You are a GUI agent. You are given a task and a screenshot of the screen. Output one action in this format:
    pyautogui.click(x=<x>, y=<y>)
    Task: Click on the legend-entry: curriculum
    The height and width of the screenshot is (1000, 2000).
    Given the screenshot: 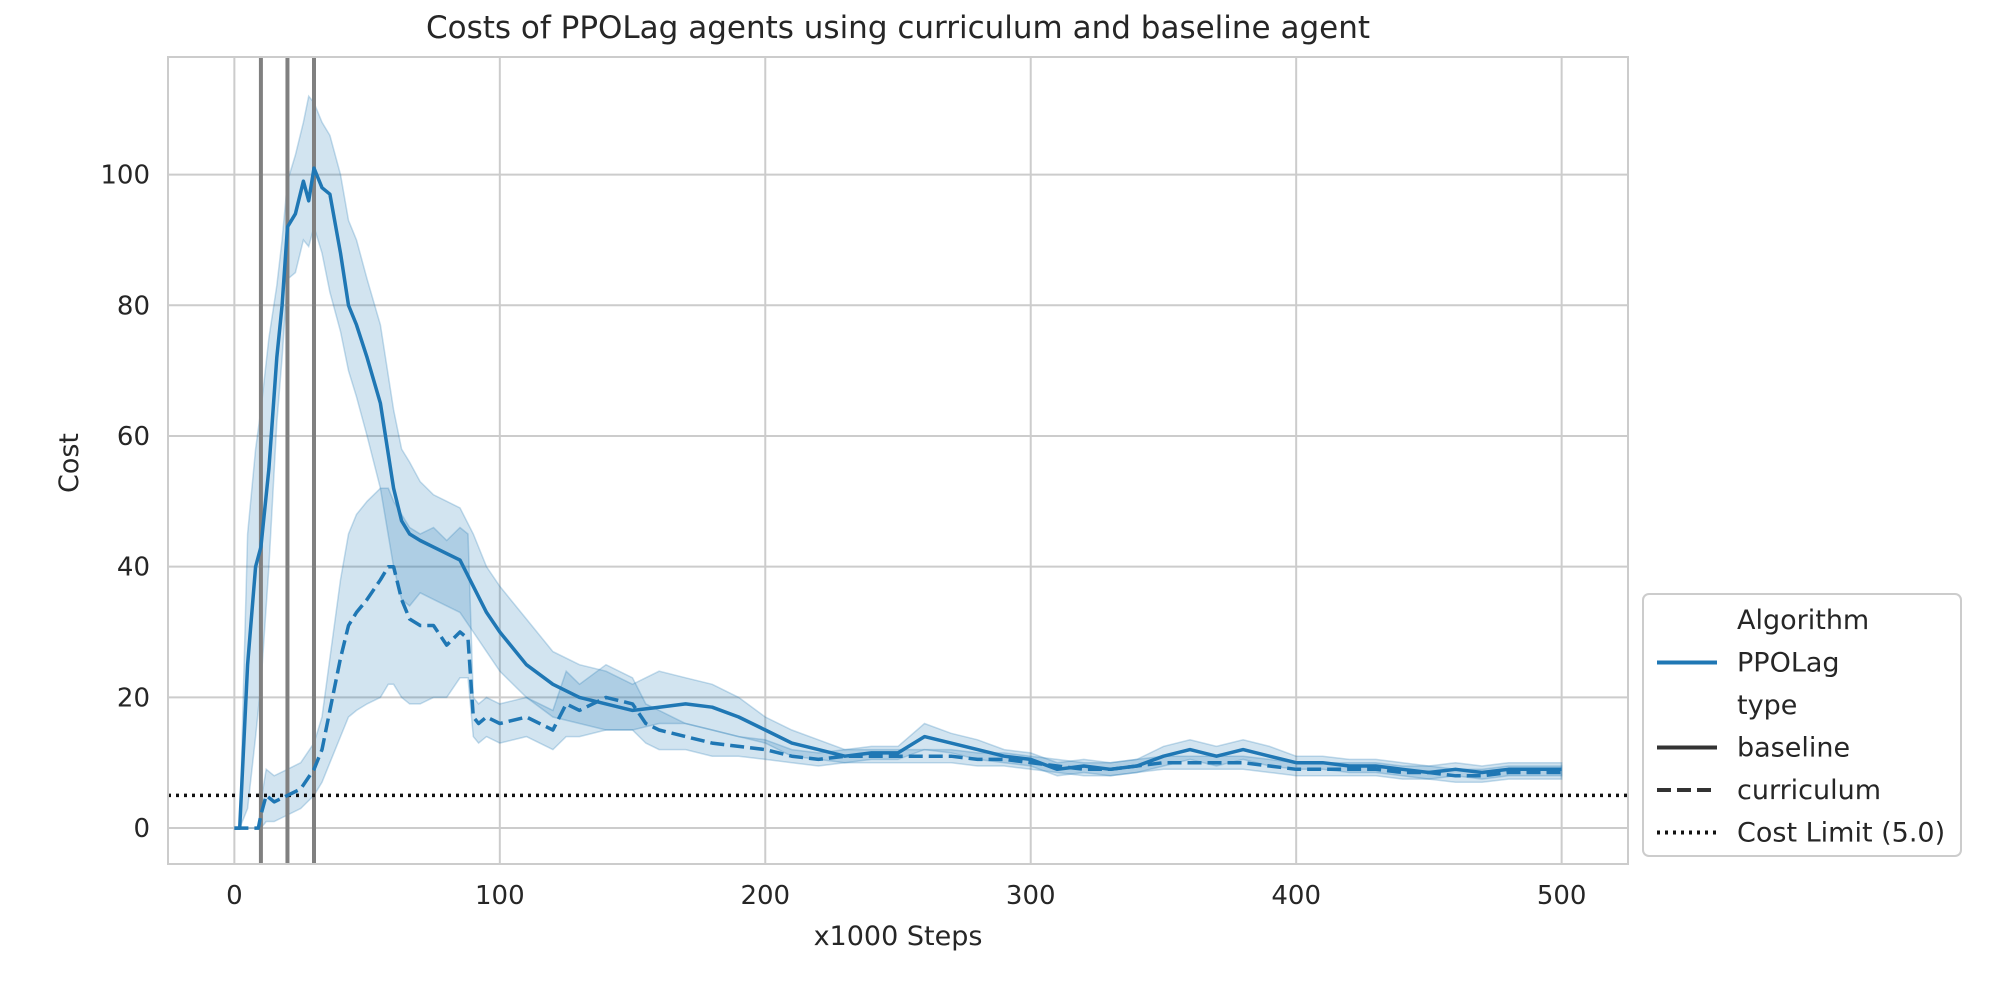 What is the action you would take?
    pyautogui.click(x=1769, y=790)
    